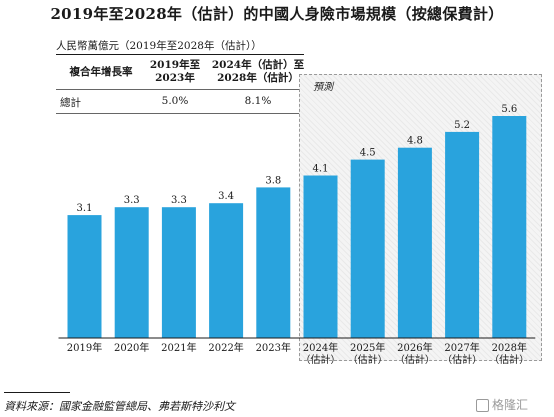 Image resolution: width=554 pixels, height=417 pixels. Describe the element at coordinates (70, 103) in the screenshot. I see `cagr-row-label: 總計` at that location.